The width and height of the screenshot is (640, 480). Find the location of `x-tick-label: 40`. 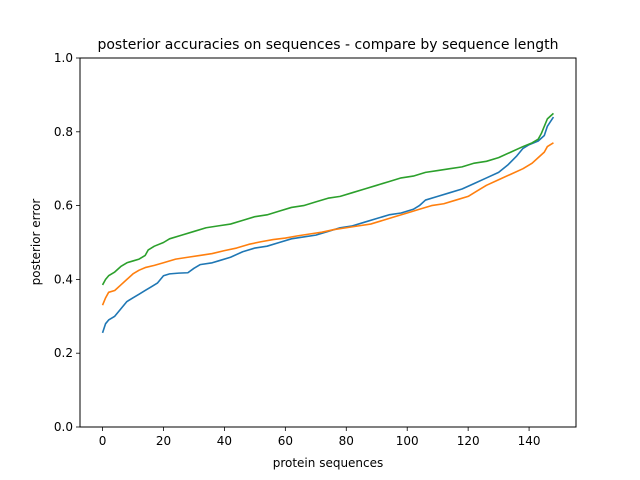

x-tick-label: 40 is located at coordinates (224, 441).